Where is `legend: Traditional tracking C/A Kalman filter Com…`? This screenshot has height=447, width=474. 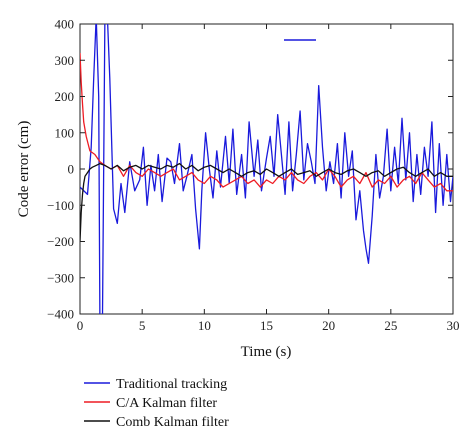 legend: Traditional tracking C/A Kalman filter Com… is located at coordinates (156, 403).